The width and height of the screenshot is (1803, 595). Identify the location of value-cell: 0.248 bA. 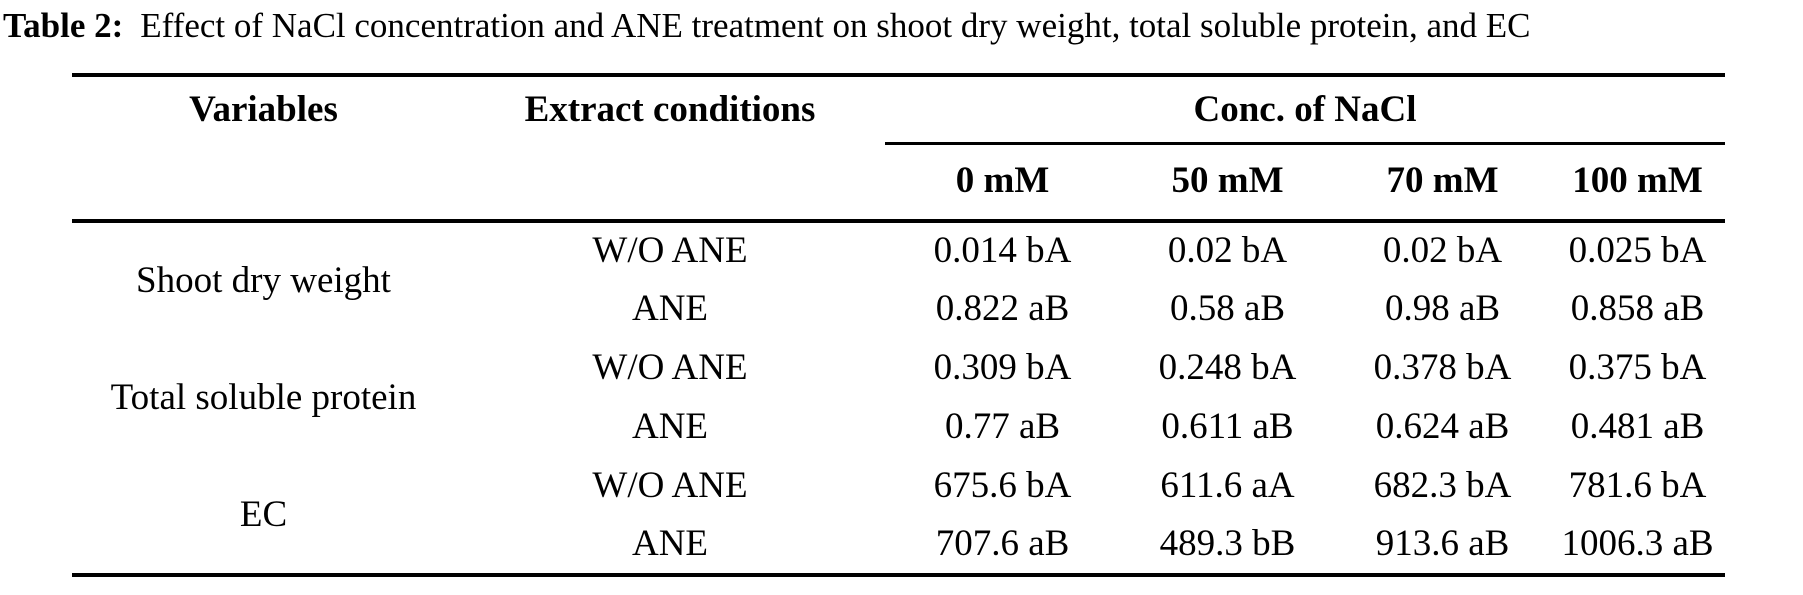
(1227, 368).